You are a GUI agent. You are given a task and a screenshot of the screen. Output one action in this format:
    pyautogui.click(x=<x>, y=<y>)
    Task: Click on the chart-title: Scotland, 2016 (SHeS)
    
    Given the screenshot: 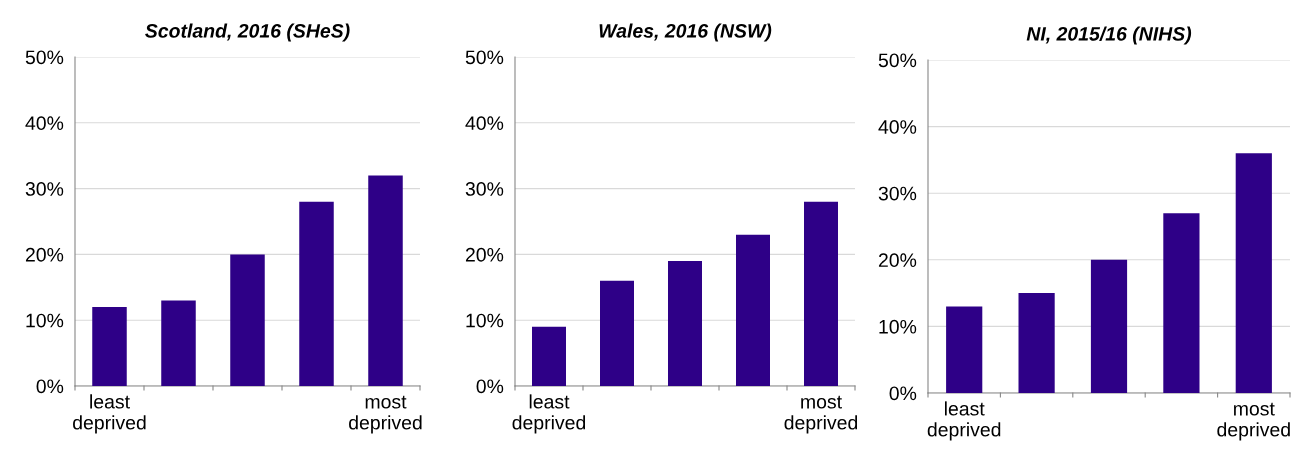 What is the action you would take?
    pyautogui.click(x=247, y=32)
    